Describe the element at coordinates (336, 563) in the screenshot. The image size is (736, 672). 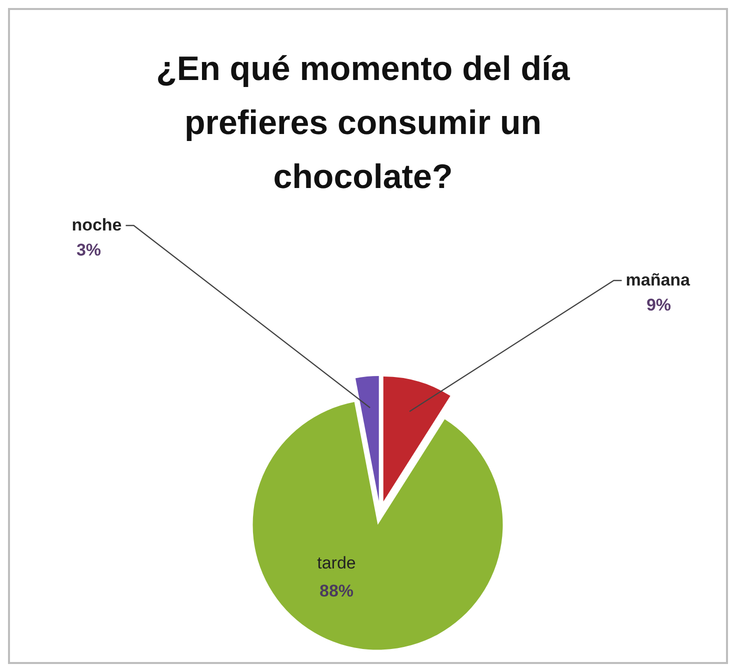
I see `slice-label: tarde` at that location.